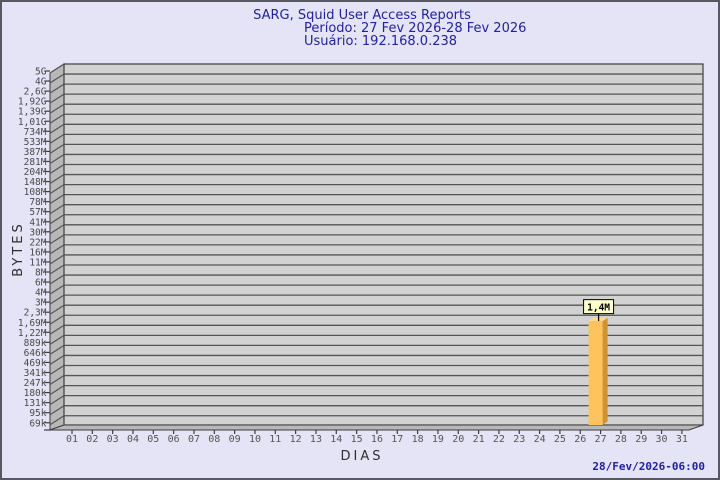 The height and width of the screenshot is (480, 720). Describe the element at coordinates (362, 15) in the screenshot. I see `report-title: SARG, Squid User Access Reports` at that location.